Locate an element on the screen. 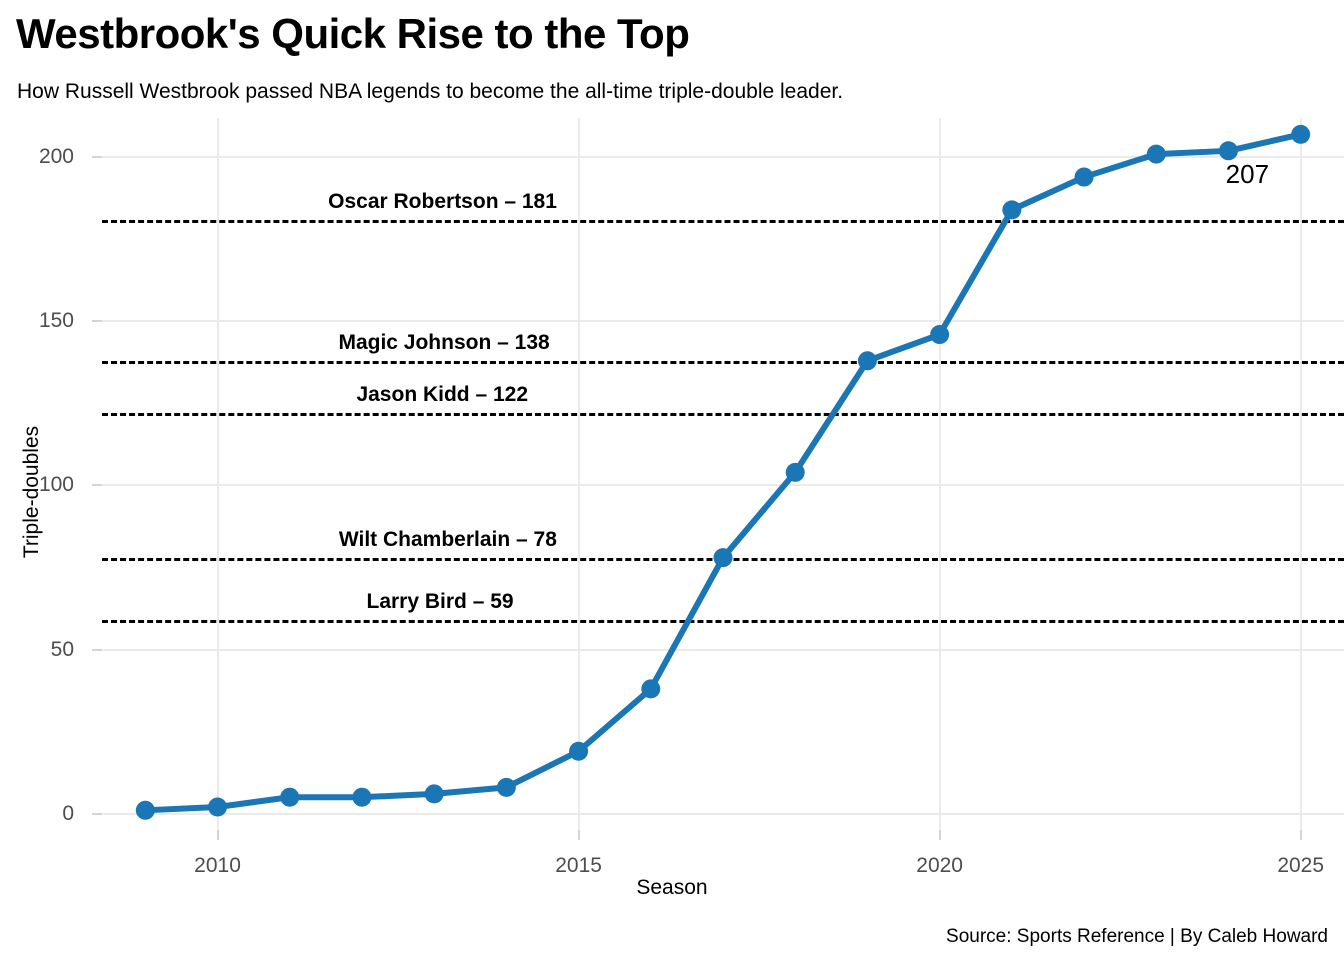 This screenshot has height=960, width=1344. end-value-label: 207 is located at coordinates (1247, 174).